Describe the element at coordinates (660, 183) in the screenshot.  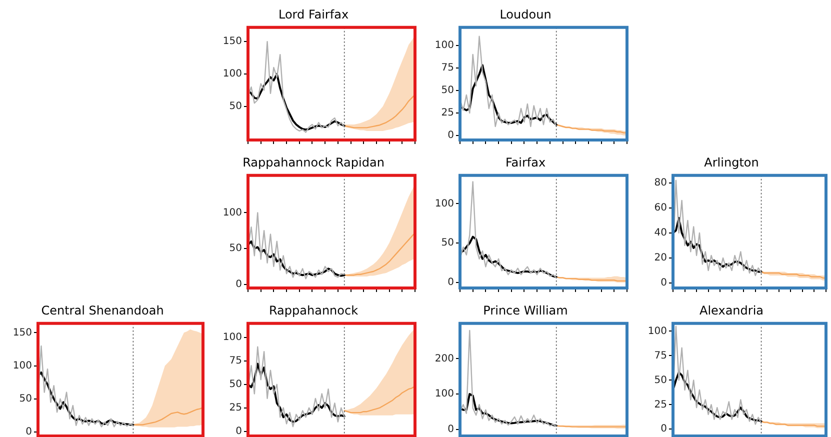
I see `y-tick-label: 80` at that location.